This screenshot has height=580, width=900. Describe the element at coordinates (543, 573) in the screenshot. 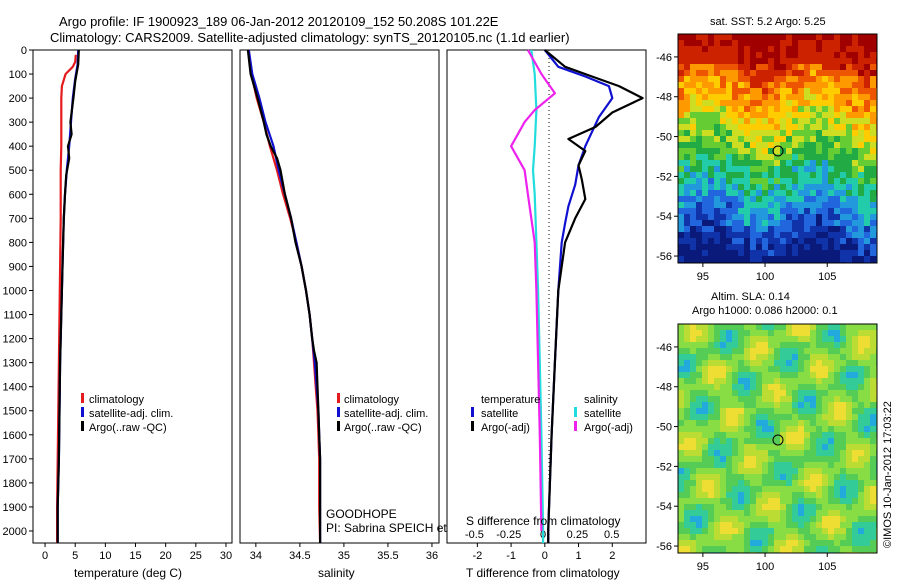

I see `temperature-difference-axis-label: T difference from climatology` at that location.